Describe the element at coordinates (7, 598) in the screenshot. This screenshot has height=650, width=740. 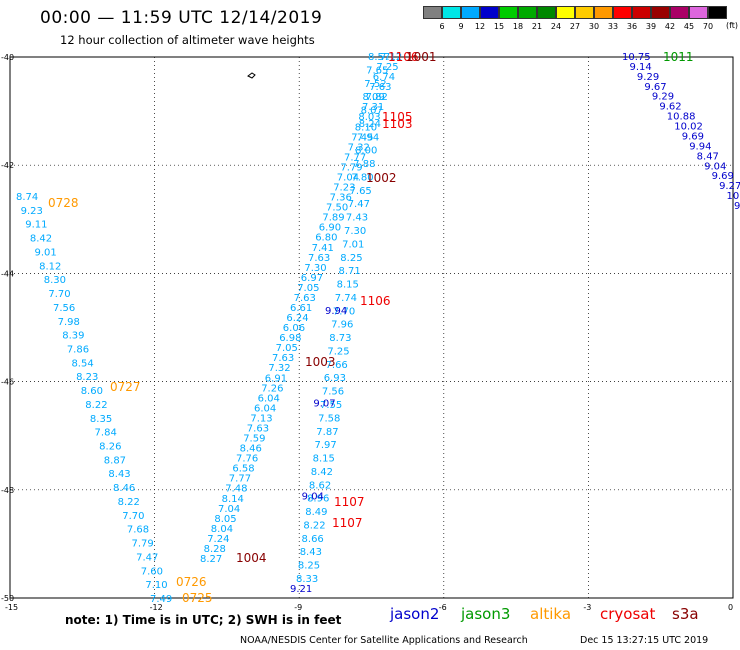
I see `lat-tick-label: -50` at that location.